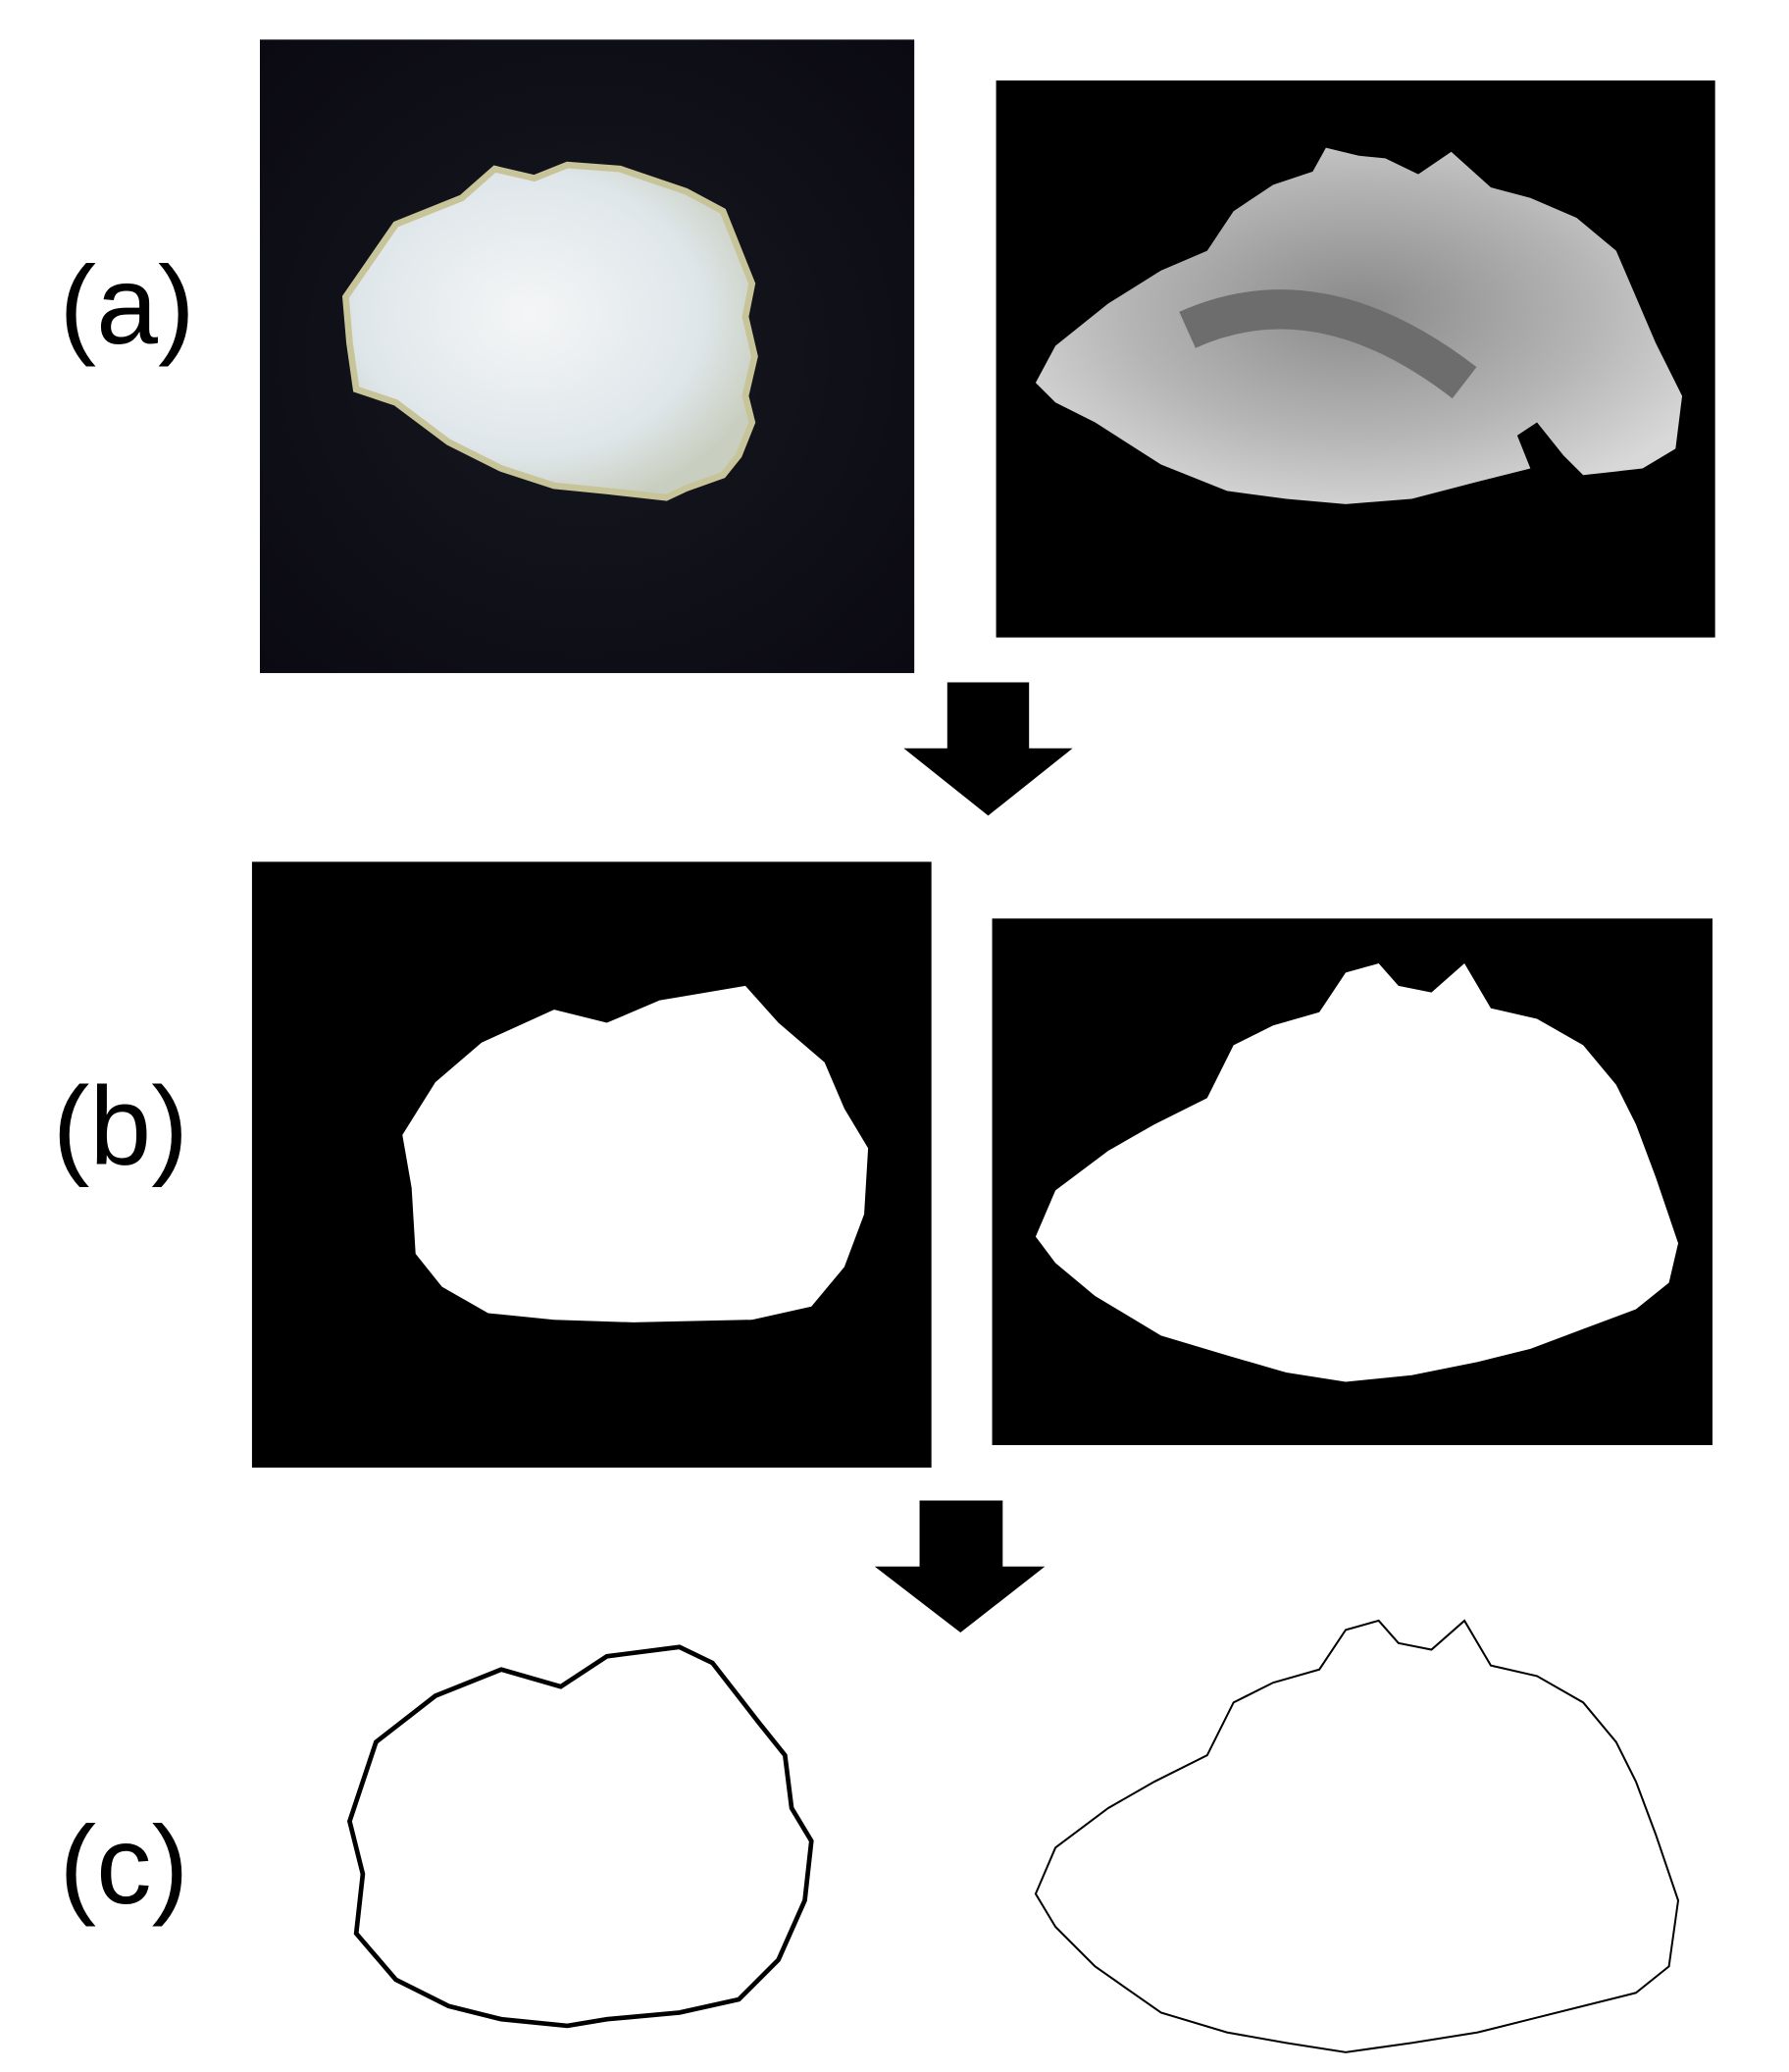 The image size is (1789, 2072). Describe the element at coordinates (125, 1865) in the screenshot. I see `panel-label: (c)` at that location.